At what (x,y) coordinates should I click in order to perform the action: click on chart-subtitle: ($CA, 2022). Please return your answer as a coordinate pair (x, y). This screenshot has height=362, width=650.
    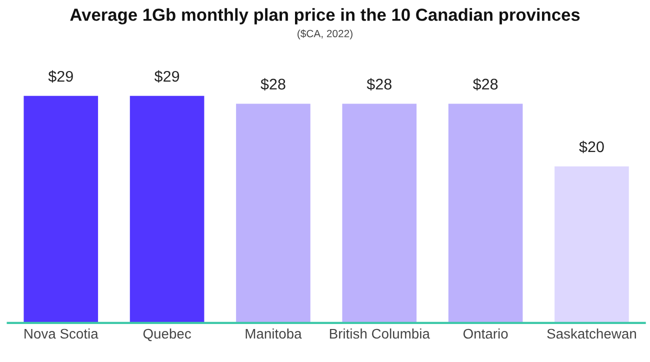
    Looking at the image, I should click on (325, 34).